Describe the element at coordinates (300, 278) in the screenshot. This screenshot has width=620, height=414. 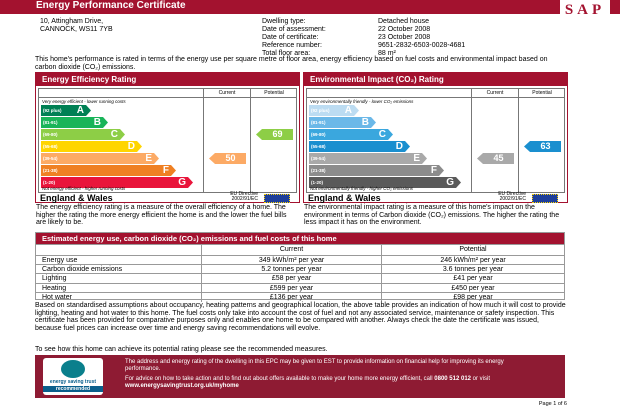
I see `table-row: Lighting £58 per year £41 per year` at that location.